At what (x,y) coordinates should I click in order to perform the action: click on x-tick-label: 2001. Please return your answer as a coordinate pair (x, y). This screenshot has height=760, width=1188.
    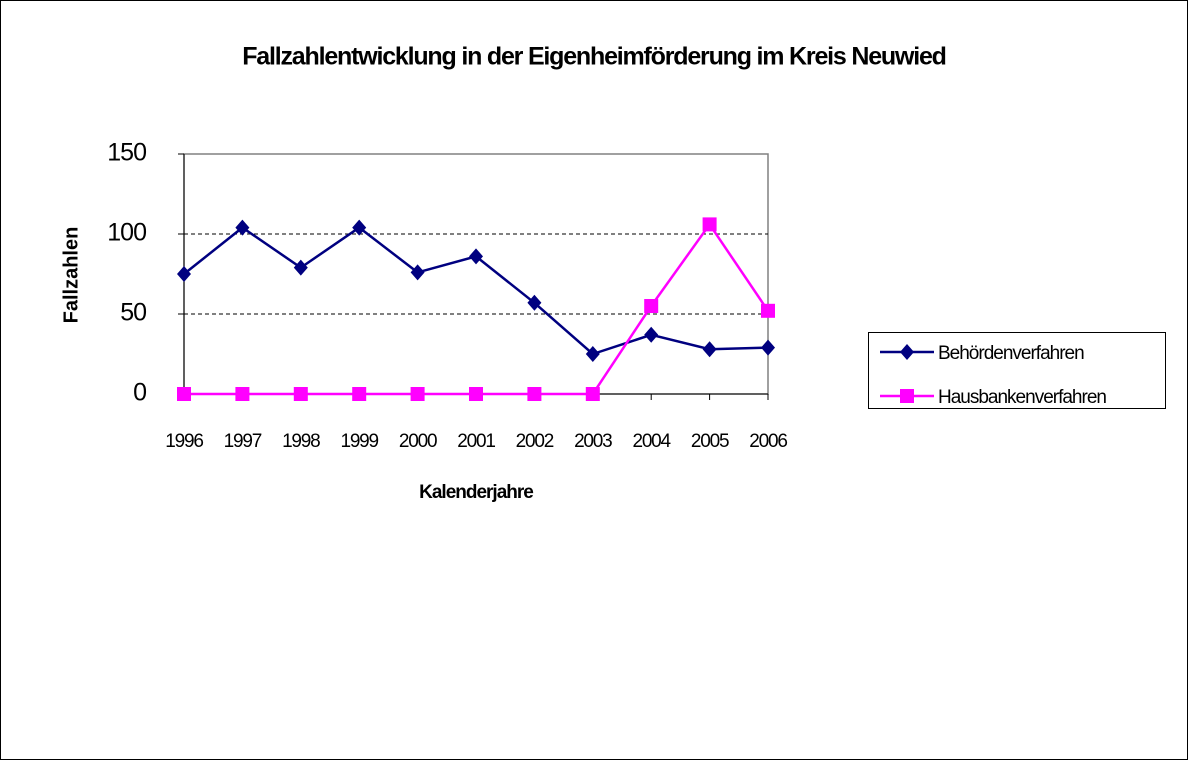
    Looking at the image, I should click on (476, 441).